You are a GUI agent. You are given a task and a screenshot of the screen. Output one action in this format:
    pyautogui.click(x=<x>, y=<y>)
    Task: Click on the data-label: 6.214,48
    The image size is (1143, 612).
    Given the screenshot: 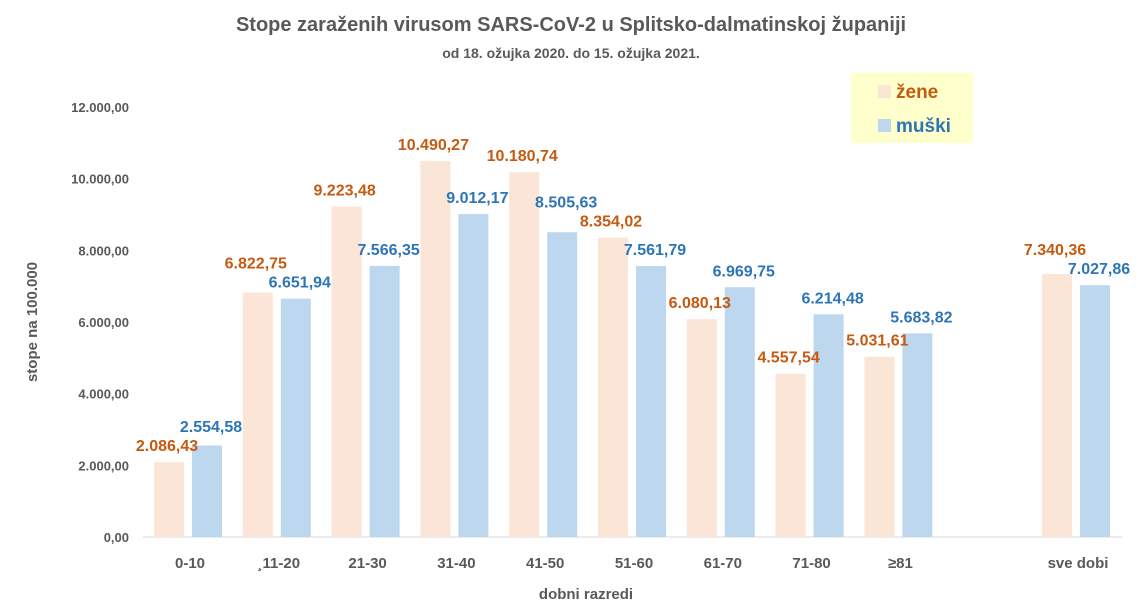 What is the action you would take?
    pyautogui.click(x=832, y=298)
    